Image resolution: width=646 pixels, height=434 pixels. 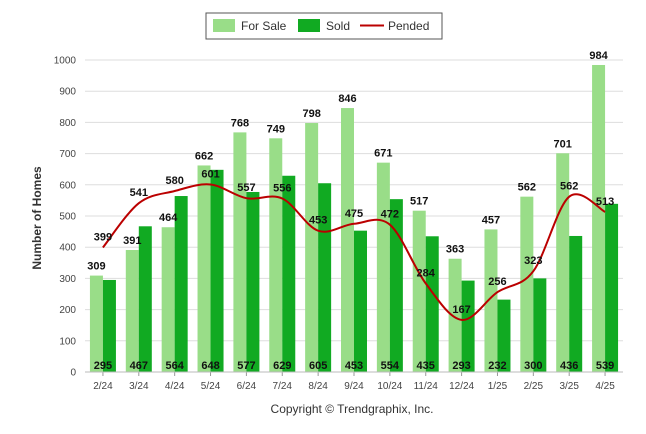 What do you see at coordinates (527, 188) in the screenshot?
I see `label-for-sale: 562` at bounding box center [527, 188].